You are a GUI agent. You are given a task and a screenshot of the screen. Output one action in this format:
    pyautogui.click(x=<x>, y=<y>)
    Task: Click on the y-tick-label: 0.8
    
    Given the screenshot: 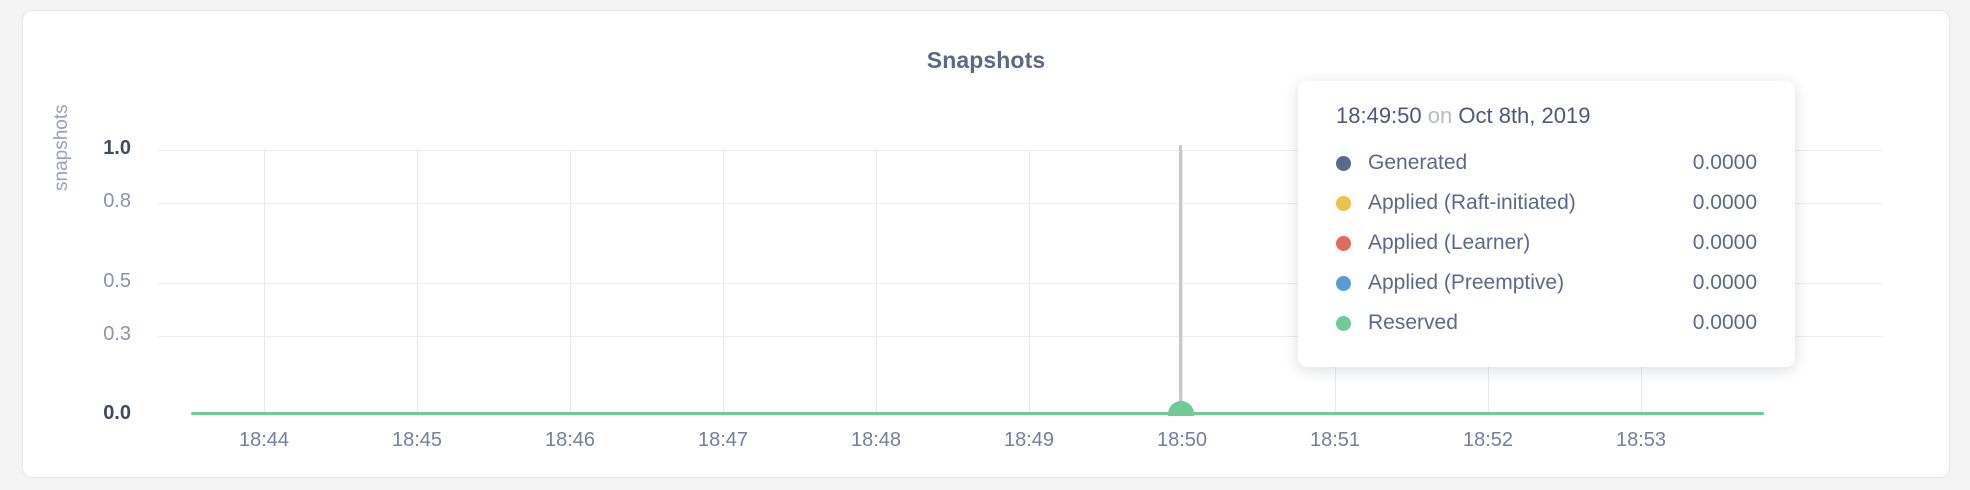 What is the action you would take?
    pyautogui.click(x=117, y=201)
    